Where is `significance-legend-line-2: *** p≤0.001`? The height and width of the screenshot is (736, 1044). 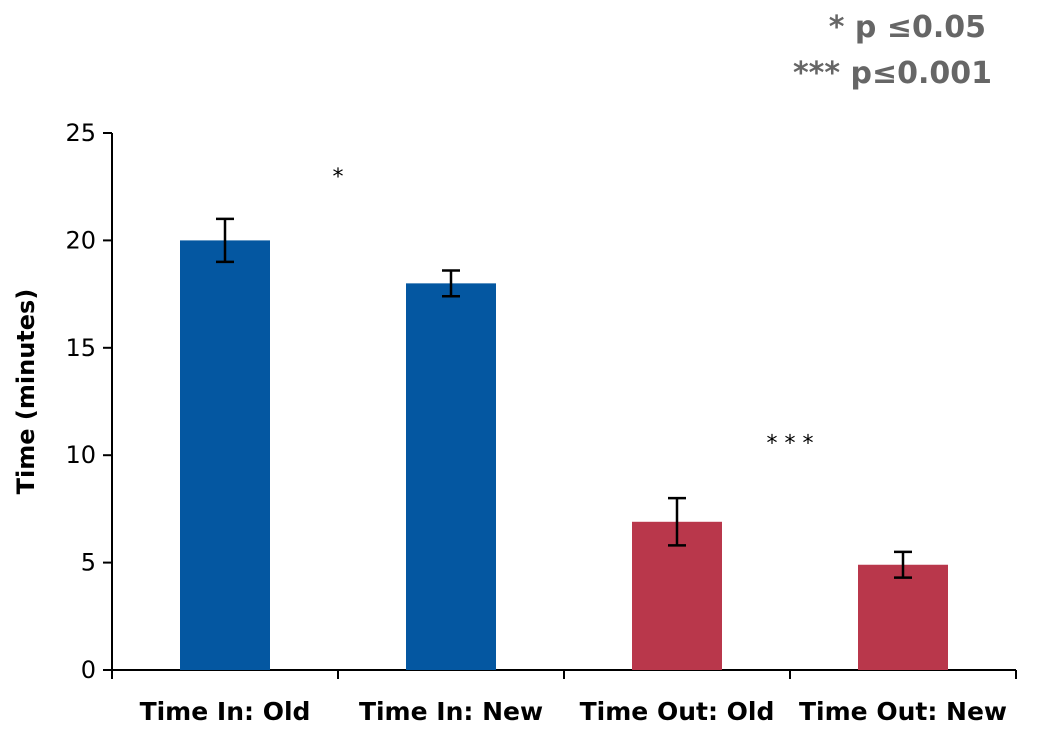 significance-legend-line-2: *** p≤0.001 is located at coordinates (892, 73).